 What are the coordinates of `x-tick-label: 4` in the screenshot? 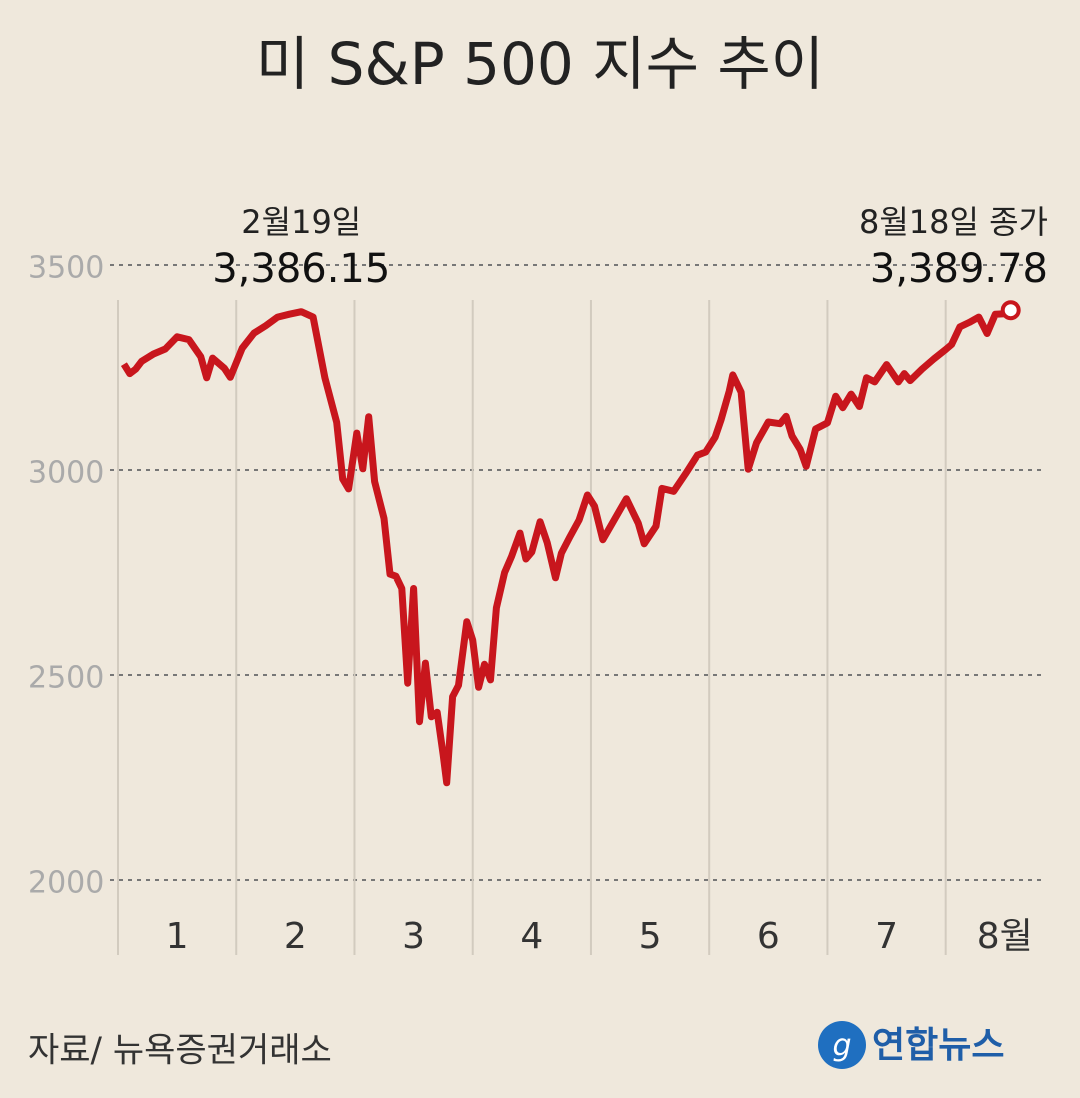 It's located at (531, 936).